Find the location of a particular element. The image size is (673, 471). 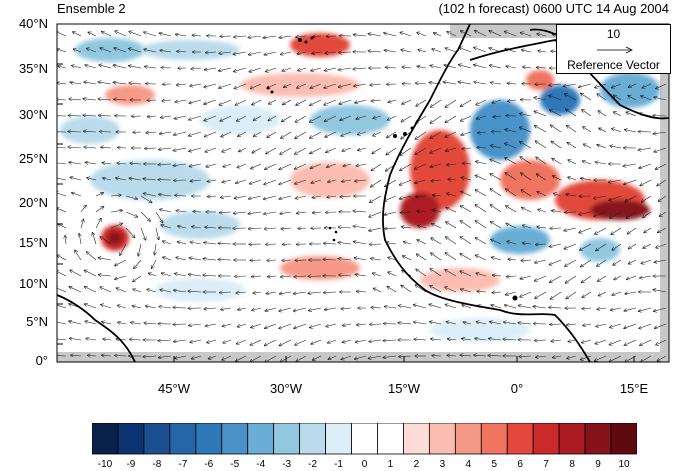

reference-vector-magnitude: 10 is located at coordinates (613, 34).